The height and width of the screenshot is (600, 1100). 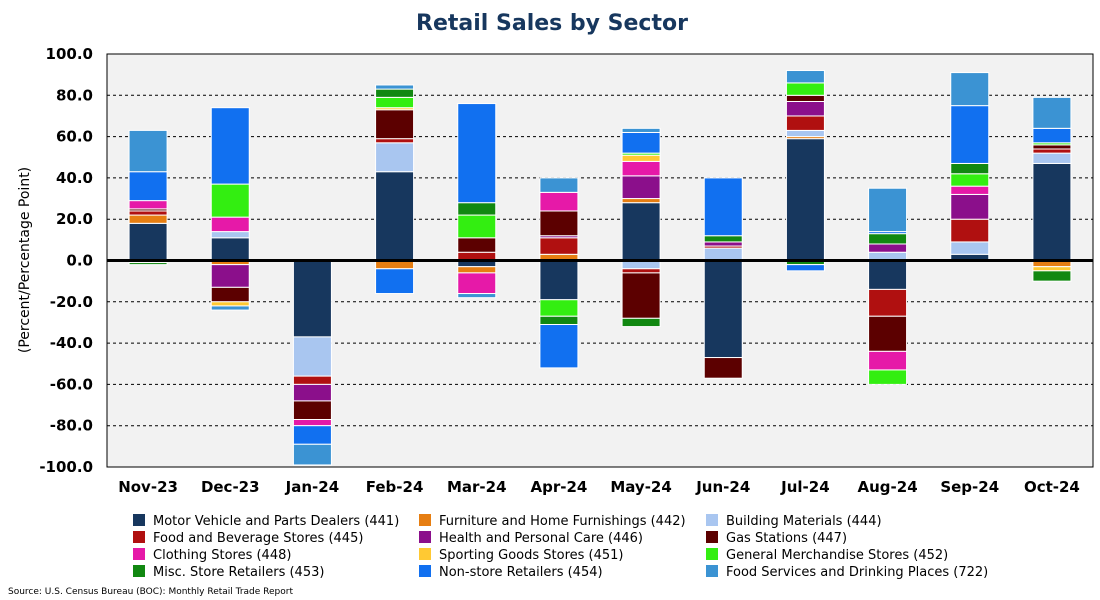 I want to click on y-tick-label: -100.0, so click(x=66, y=467).